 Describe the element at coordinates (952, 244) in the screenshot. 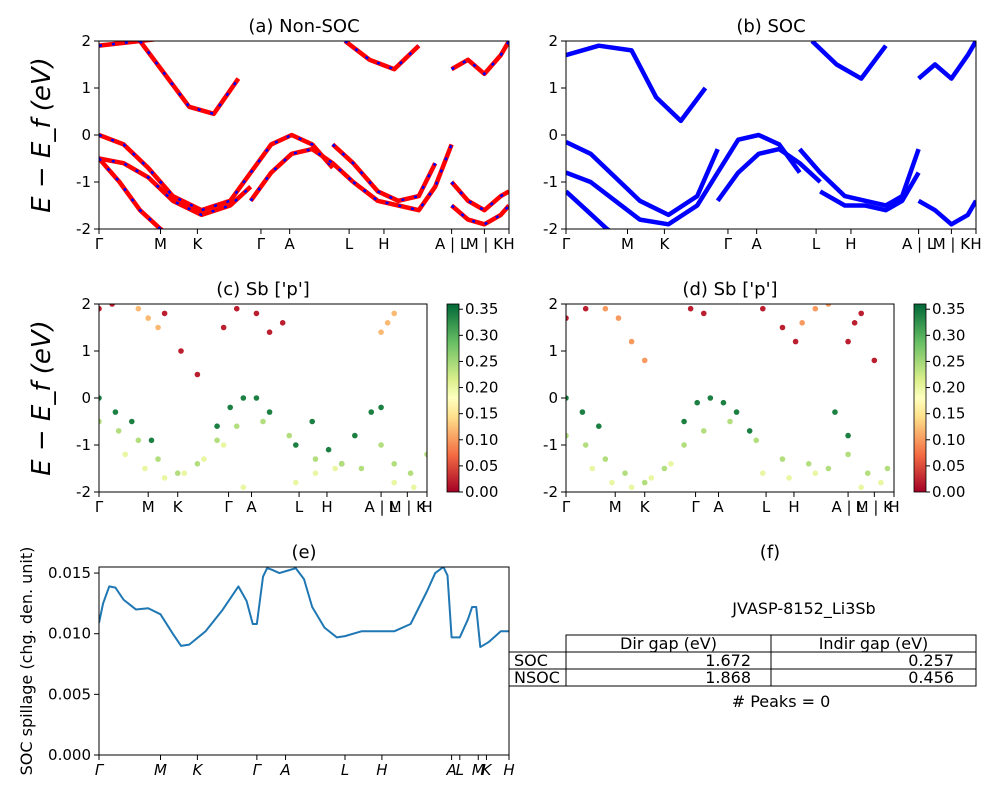

I see `xtick-label-b-8: M | K` at that location.